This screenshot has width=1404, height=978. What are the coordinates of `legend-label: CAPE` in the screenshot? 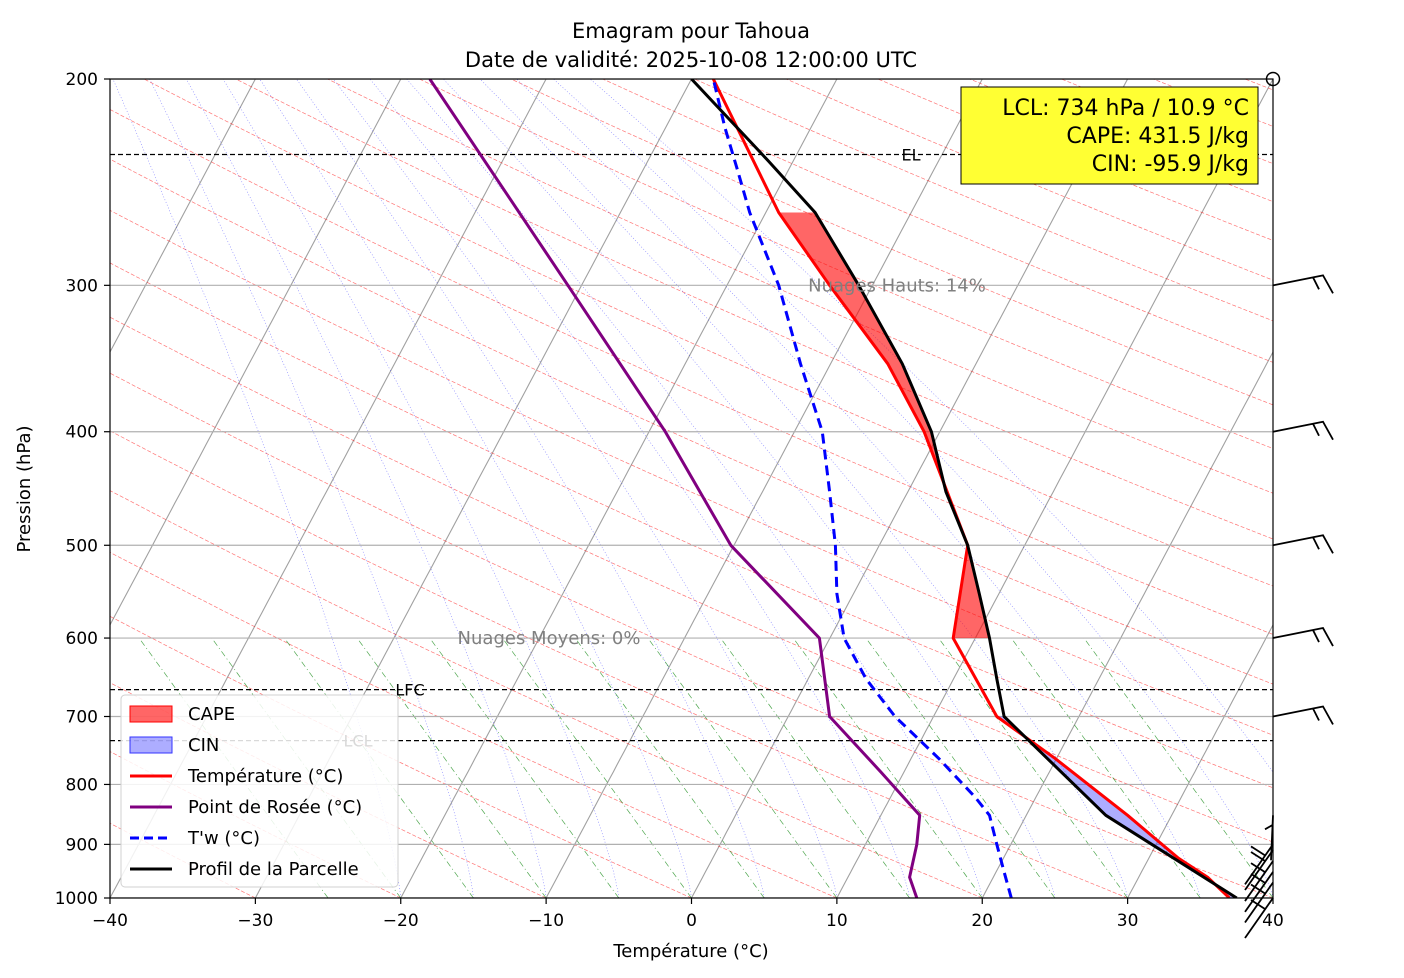 It's located at (211, 714).